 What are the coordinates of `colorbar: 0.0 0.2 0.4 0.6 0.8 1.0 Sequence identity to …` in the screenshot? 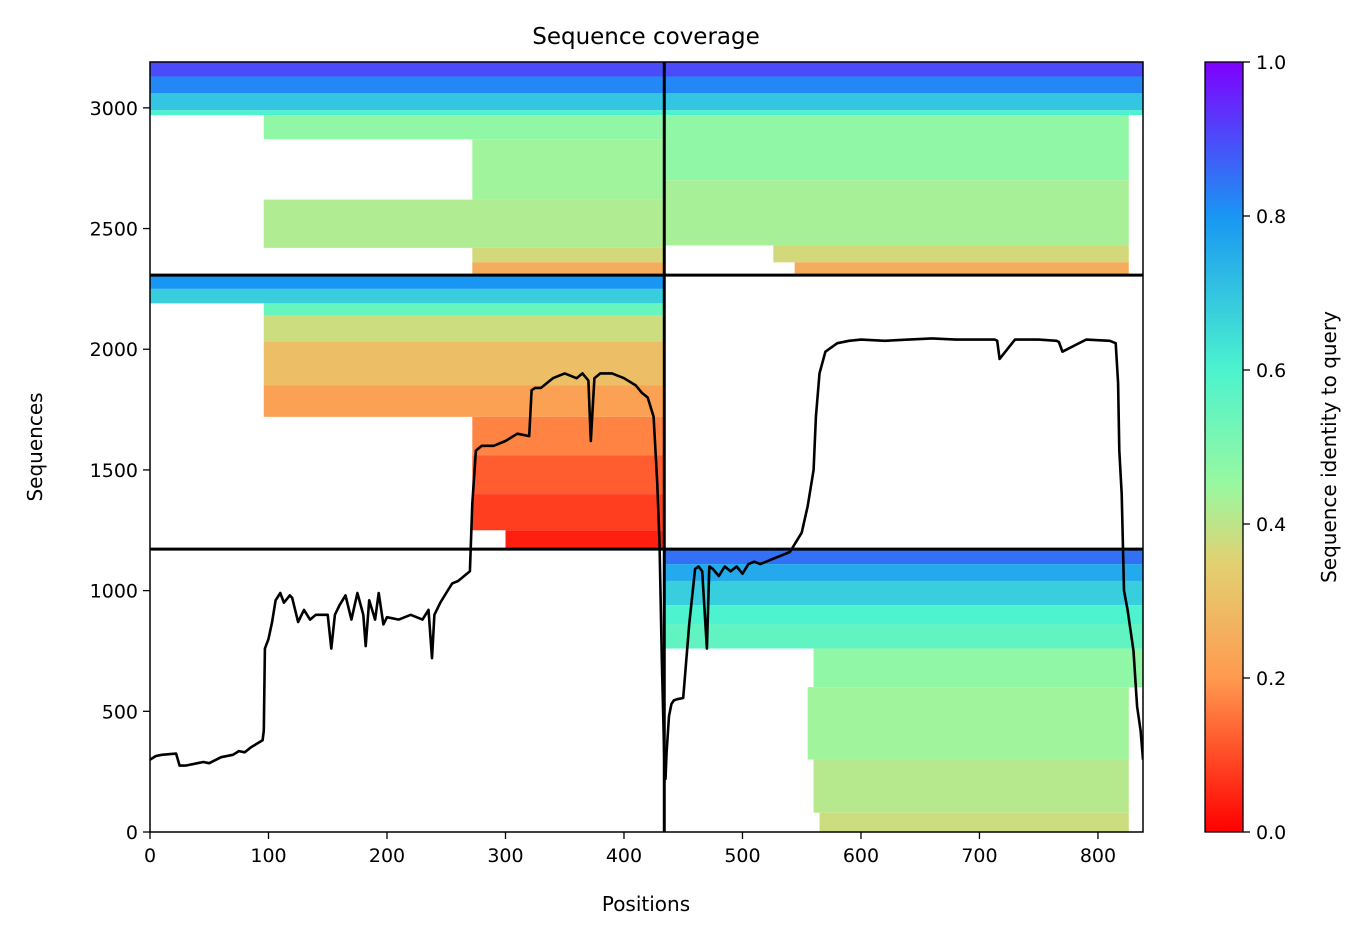 It's located at (1272, 448).